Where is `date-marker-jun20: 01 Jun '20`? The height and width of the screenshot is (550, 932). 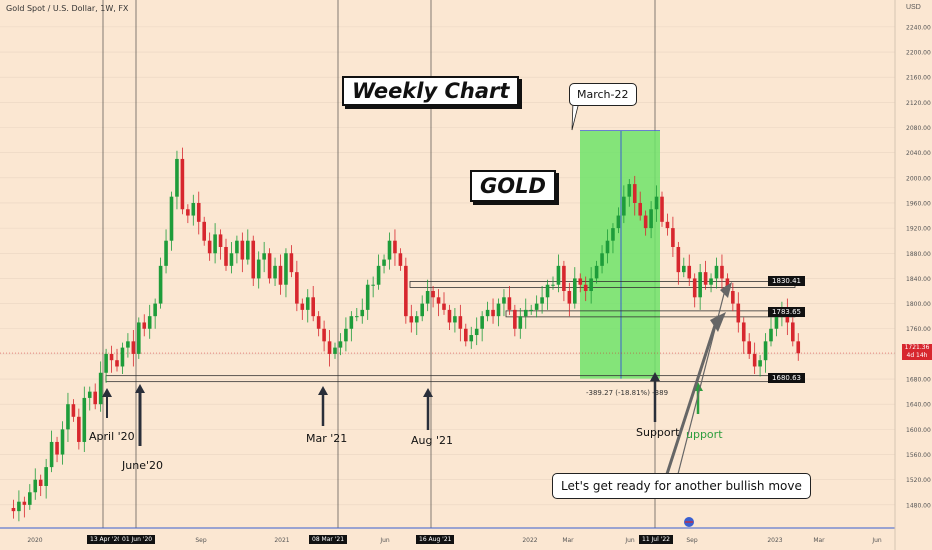 date-marker-jun20: 01 Jun '20 is located at coordinates (137, 539).